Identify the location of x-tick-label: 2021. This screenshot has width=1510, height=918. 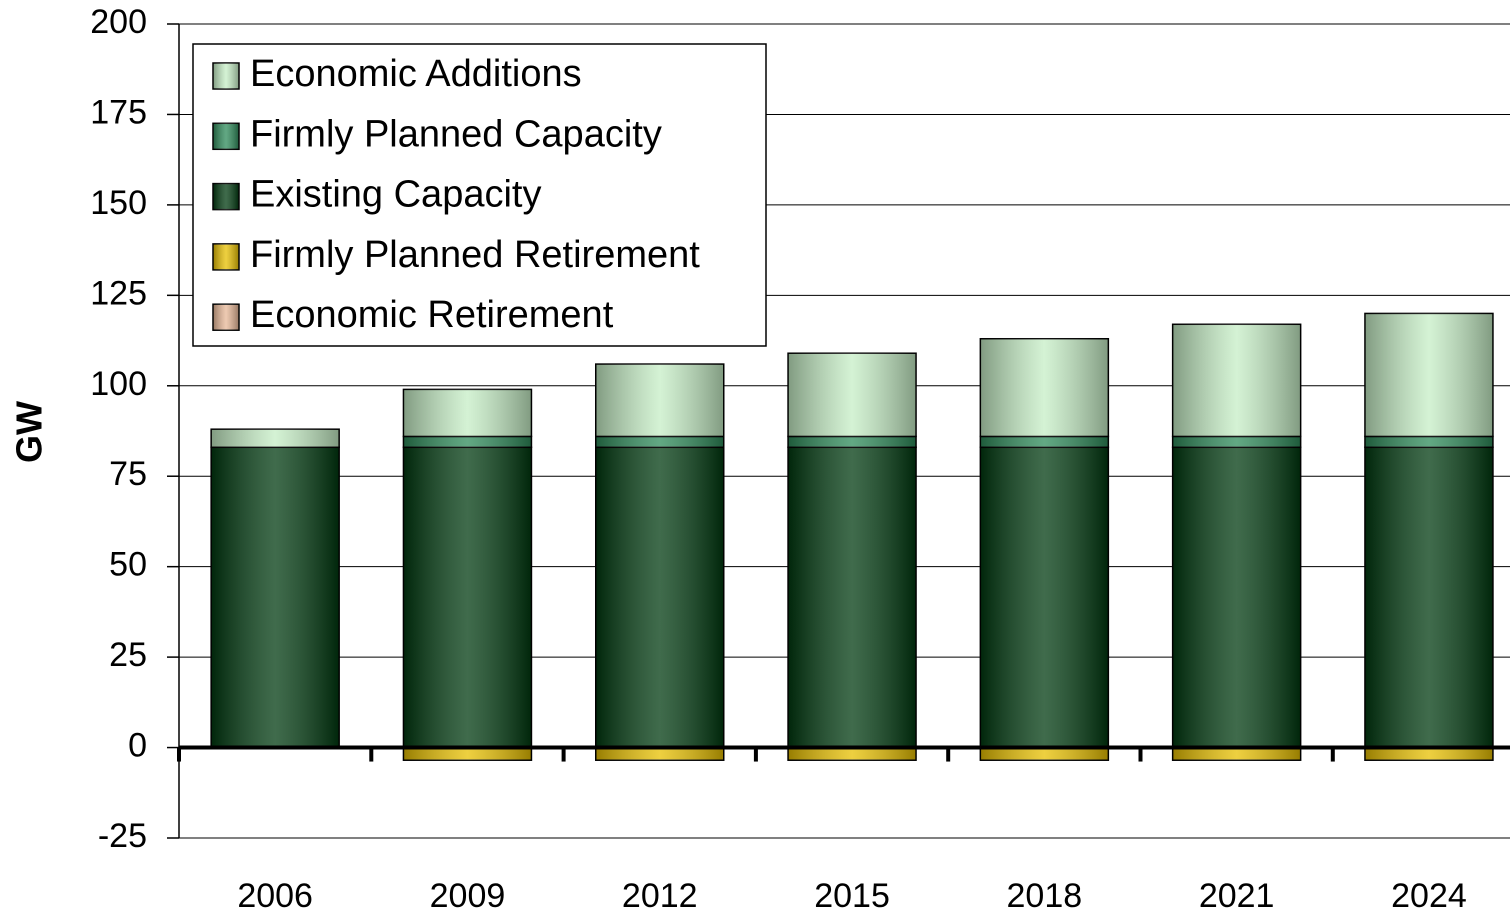
(1237, 896).